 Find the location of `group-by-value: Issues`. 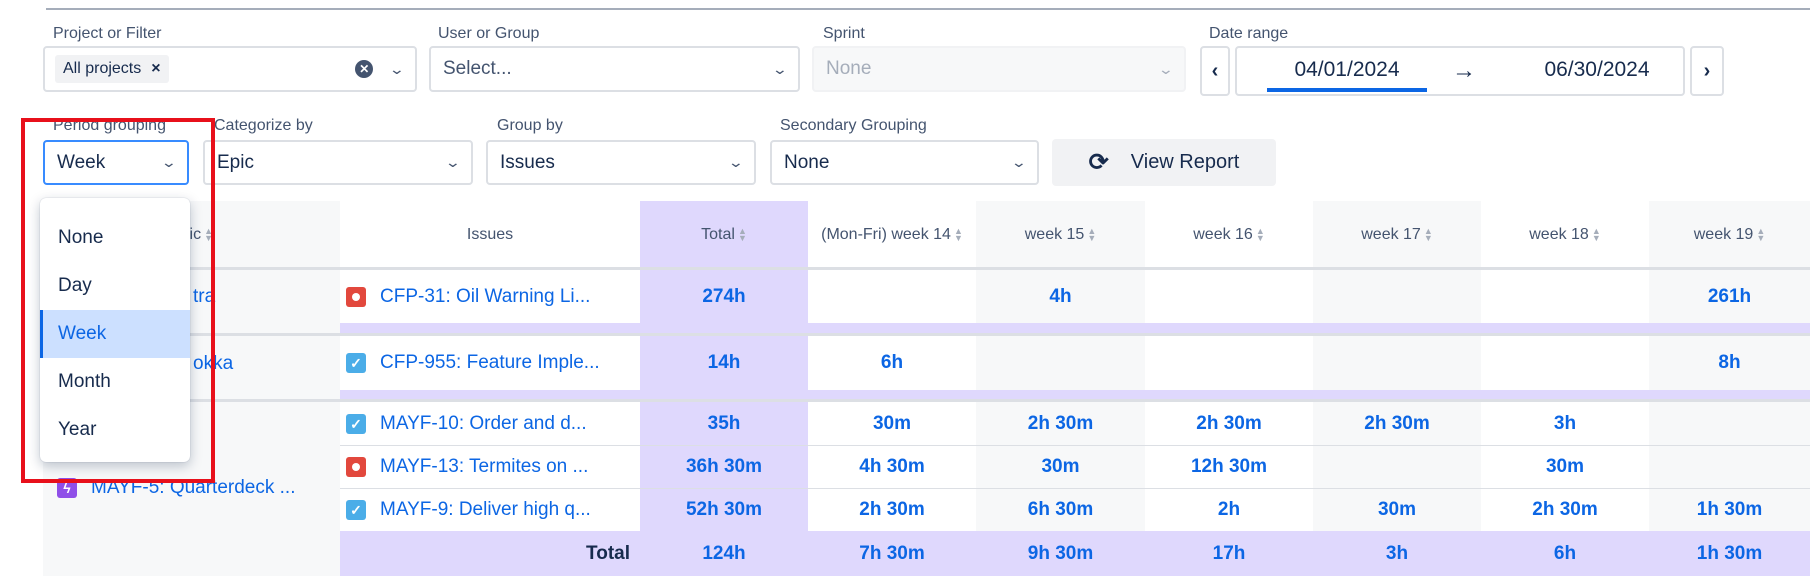

group-by-value: Issues is located at coordinates (527, 162).